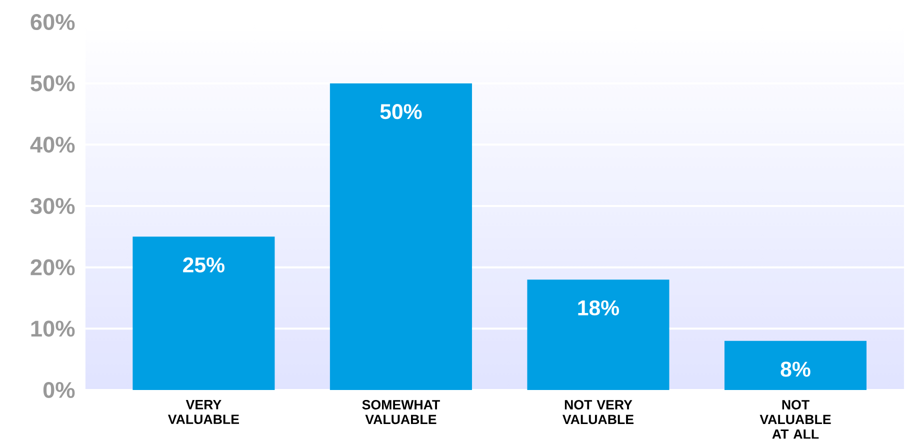 This screenshot has height=443, width=905. Describe the element at coordinates (52, 267) in the screenshot. I see `y-tick-label: 20%` at that location.